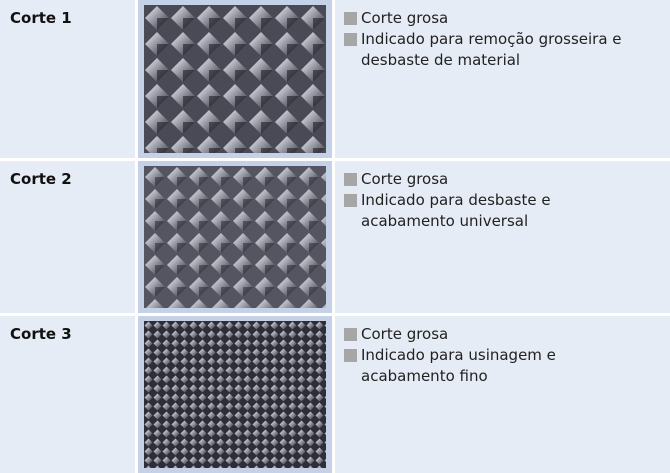  What do you see at coordinates (41, 334) in the screenshot?
I see `row-label: Corte 3` at bounding box center [41, 334].